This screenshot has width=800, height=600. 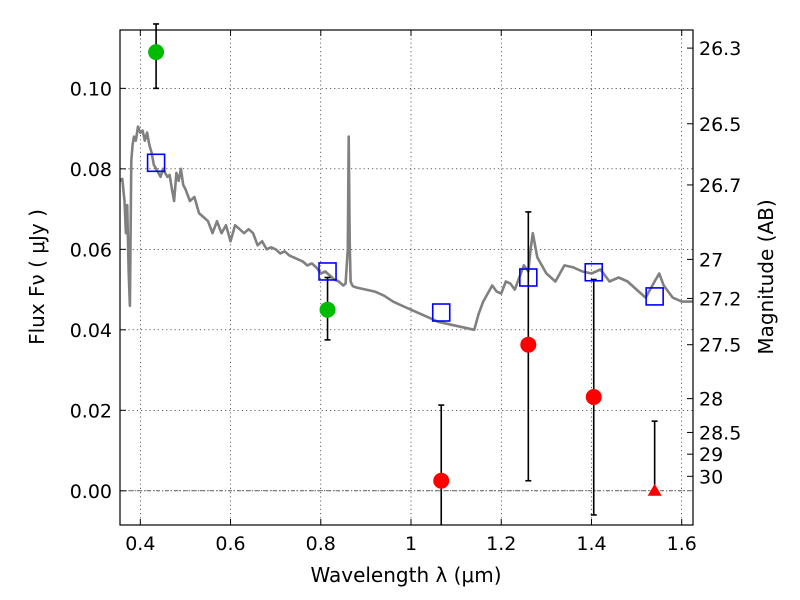 What do you see at coordinates (91, 492) in the screenshot?
I see `y-tick-label: 0.00` at bounding box center [91, 492].